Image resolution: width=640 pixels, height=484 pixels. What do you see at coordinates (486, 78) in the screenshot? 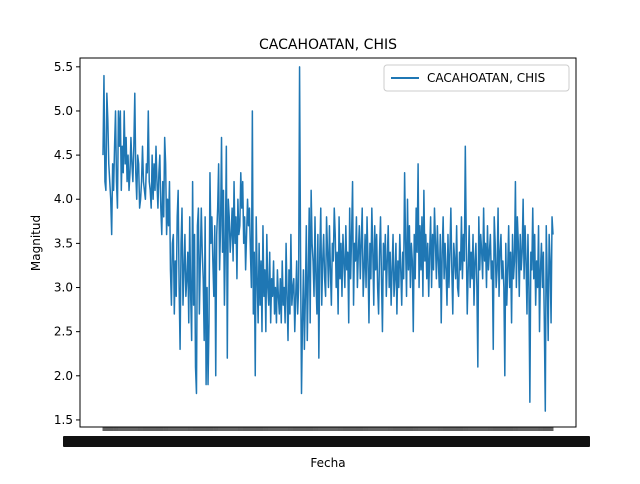
I see `legend-entry: CACAHOATAN, CHIS` at bounding box center [486, 78].